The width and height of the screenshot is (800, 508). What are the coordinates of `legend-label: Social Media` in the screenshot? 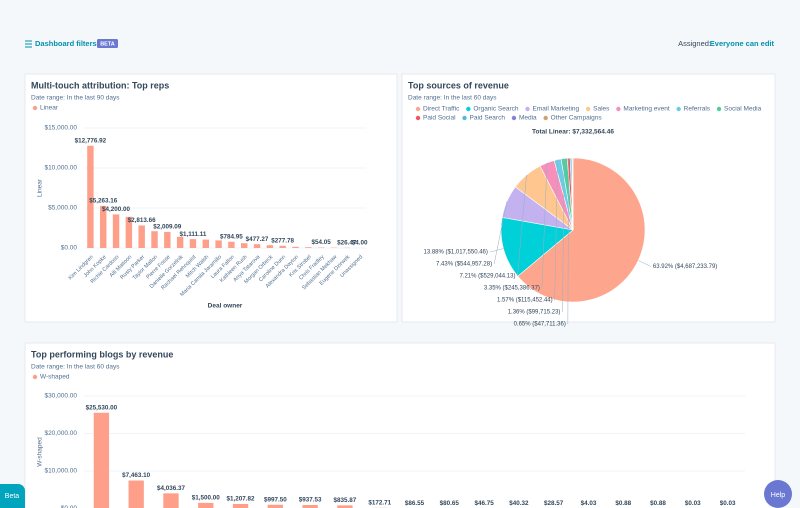 It's located at (743, 109).